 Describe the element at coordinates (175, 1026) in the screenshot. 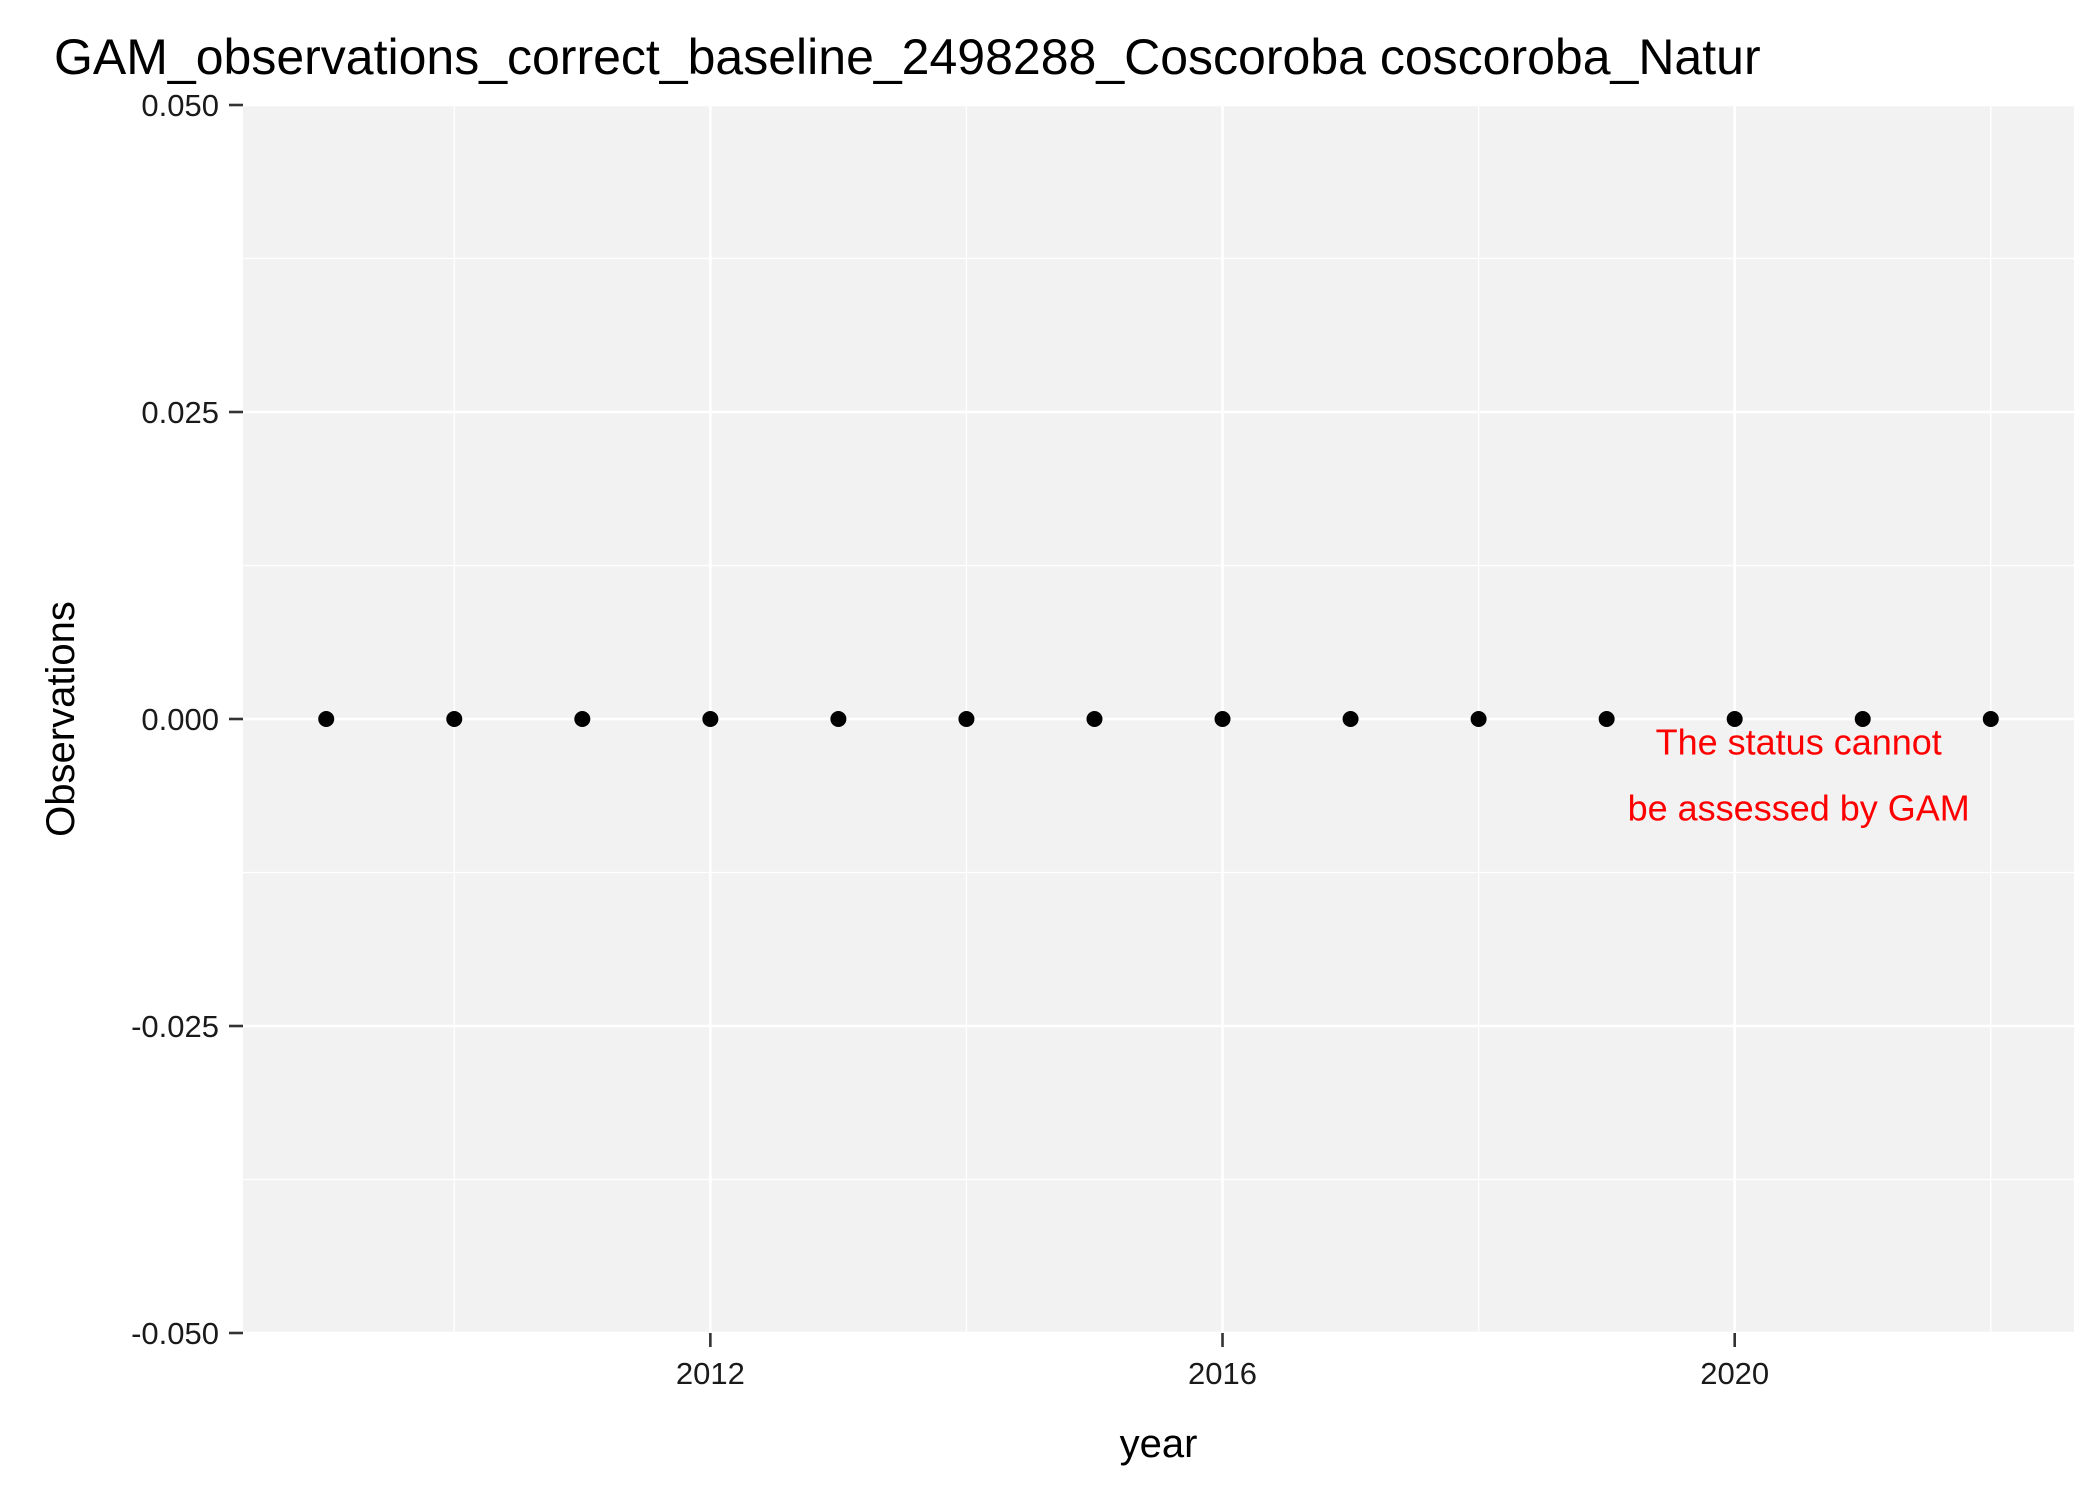

I see `y-tick-label: -0.025` at that location.